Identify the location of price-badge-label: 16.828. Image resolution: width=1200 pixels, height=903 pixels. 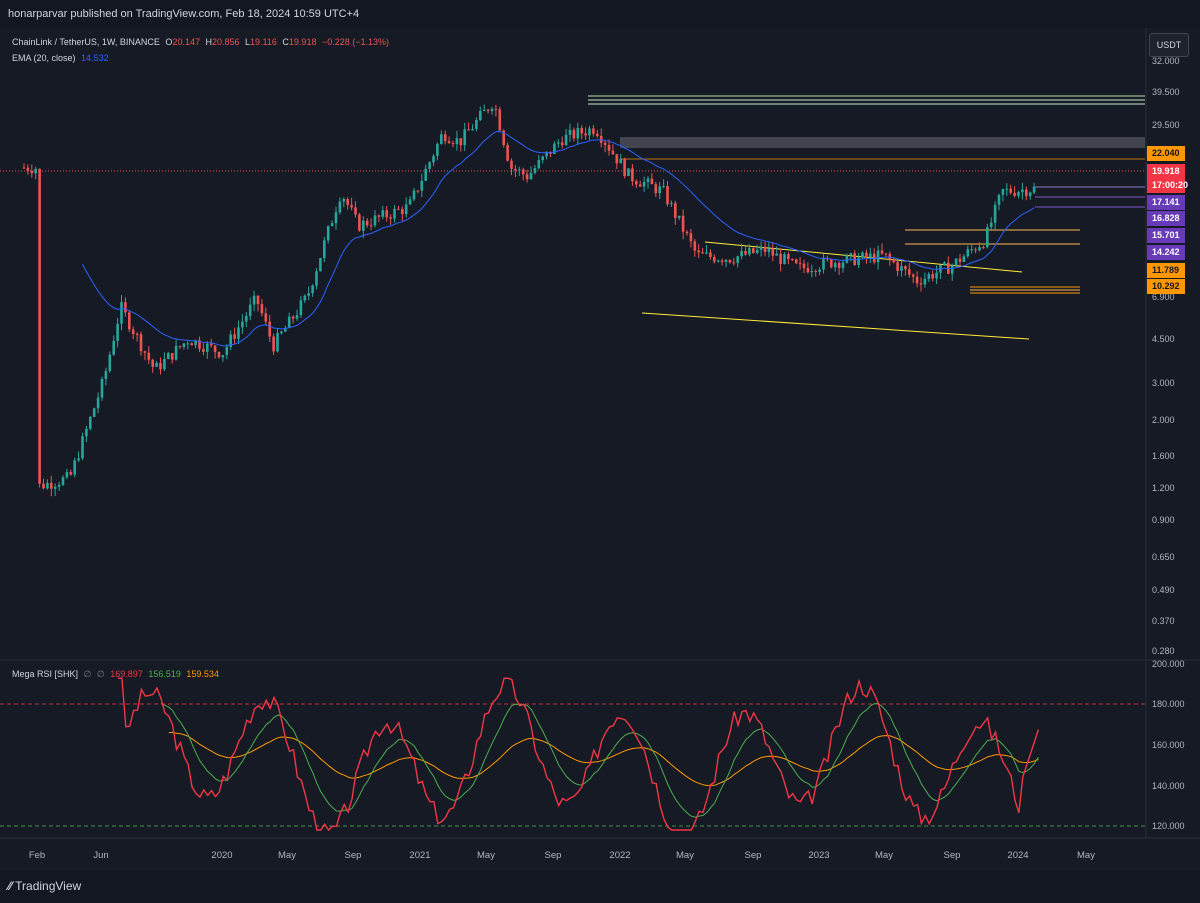
(1166, 218).